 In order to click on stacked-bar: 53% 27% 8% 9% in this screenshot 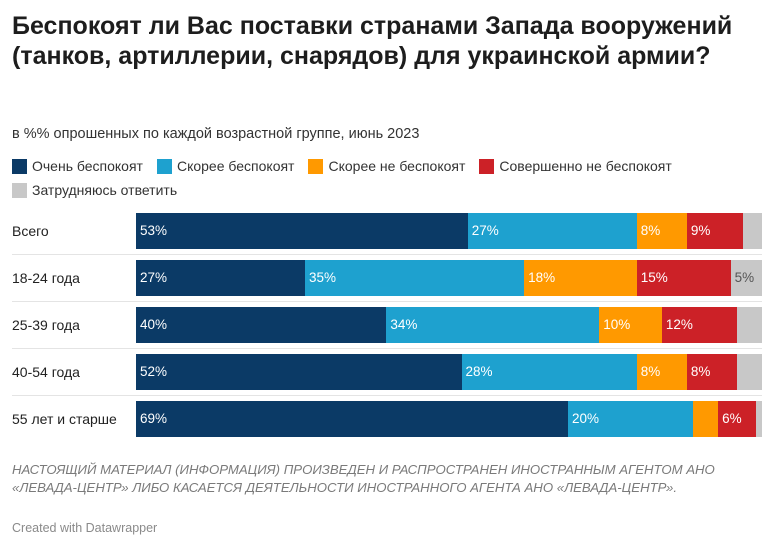, I will do `click(449, 231)`.